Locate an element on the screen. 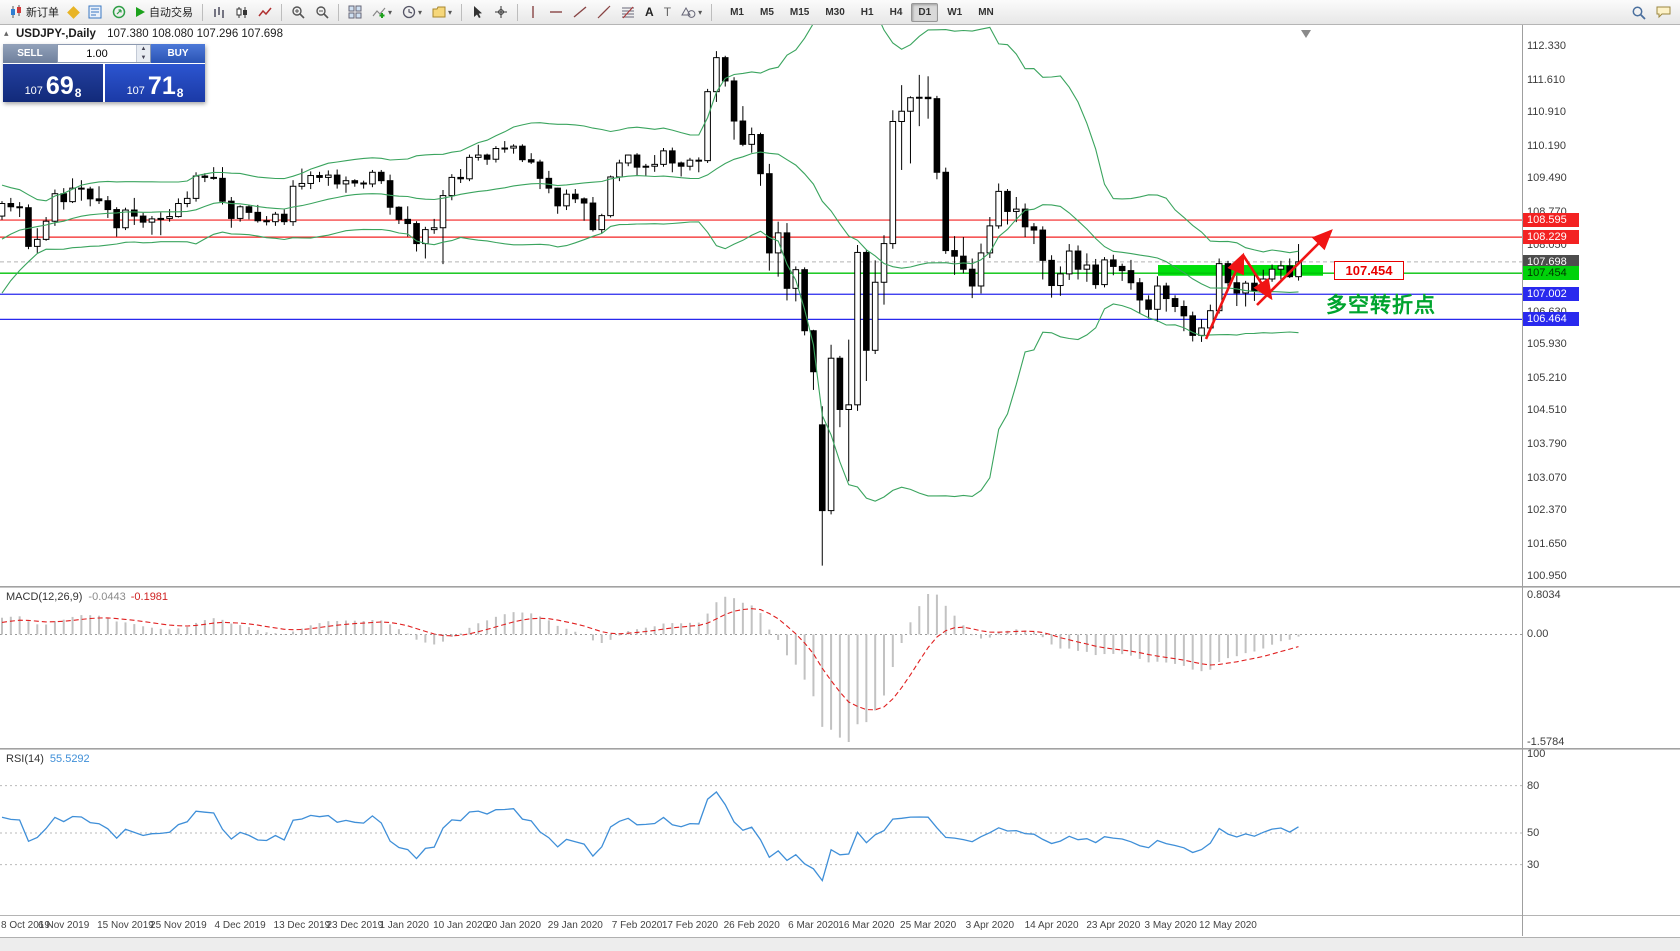  price-axis-label: 106.630 is located at coordinates (1547, 311).